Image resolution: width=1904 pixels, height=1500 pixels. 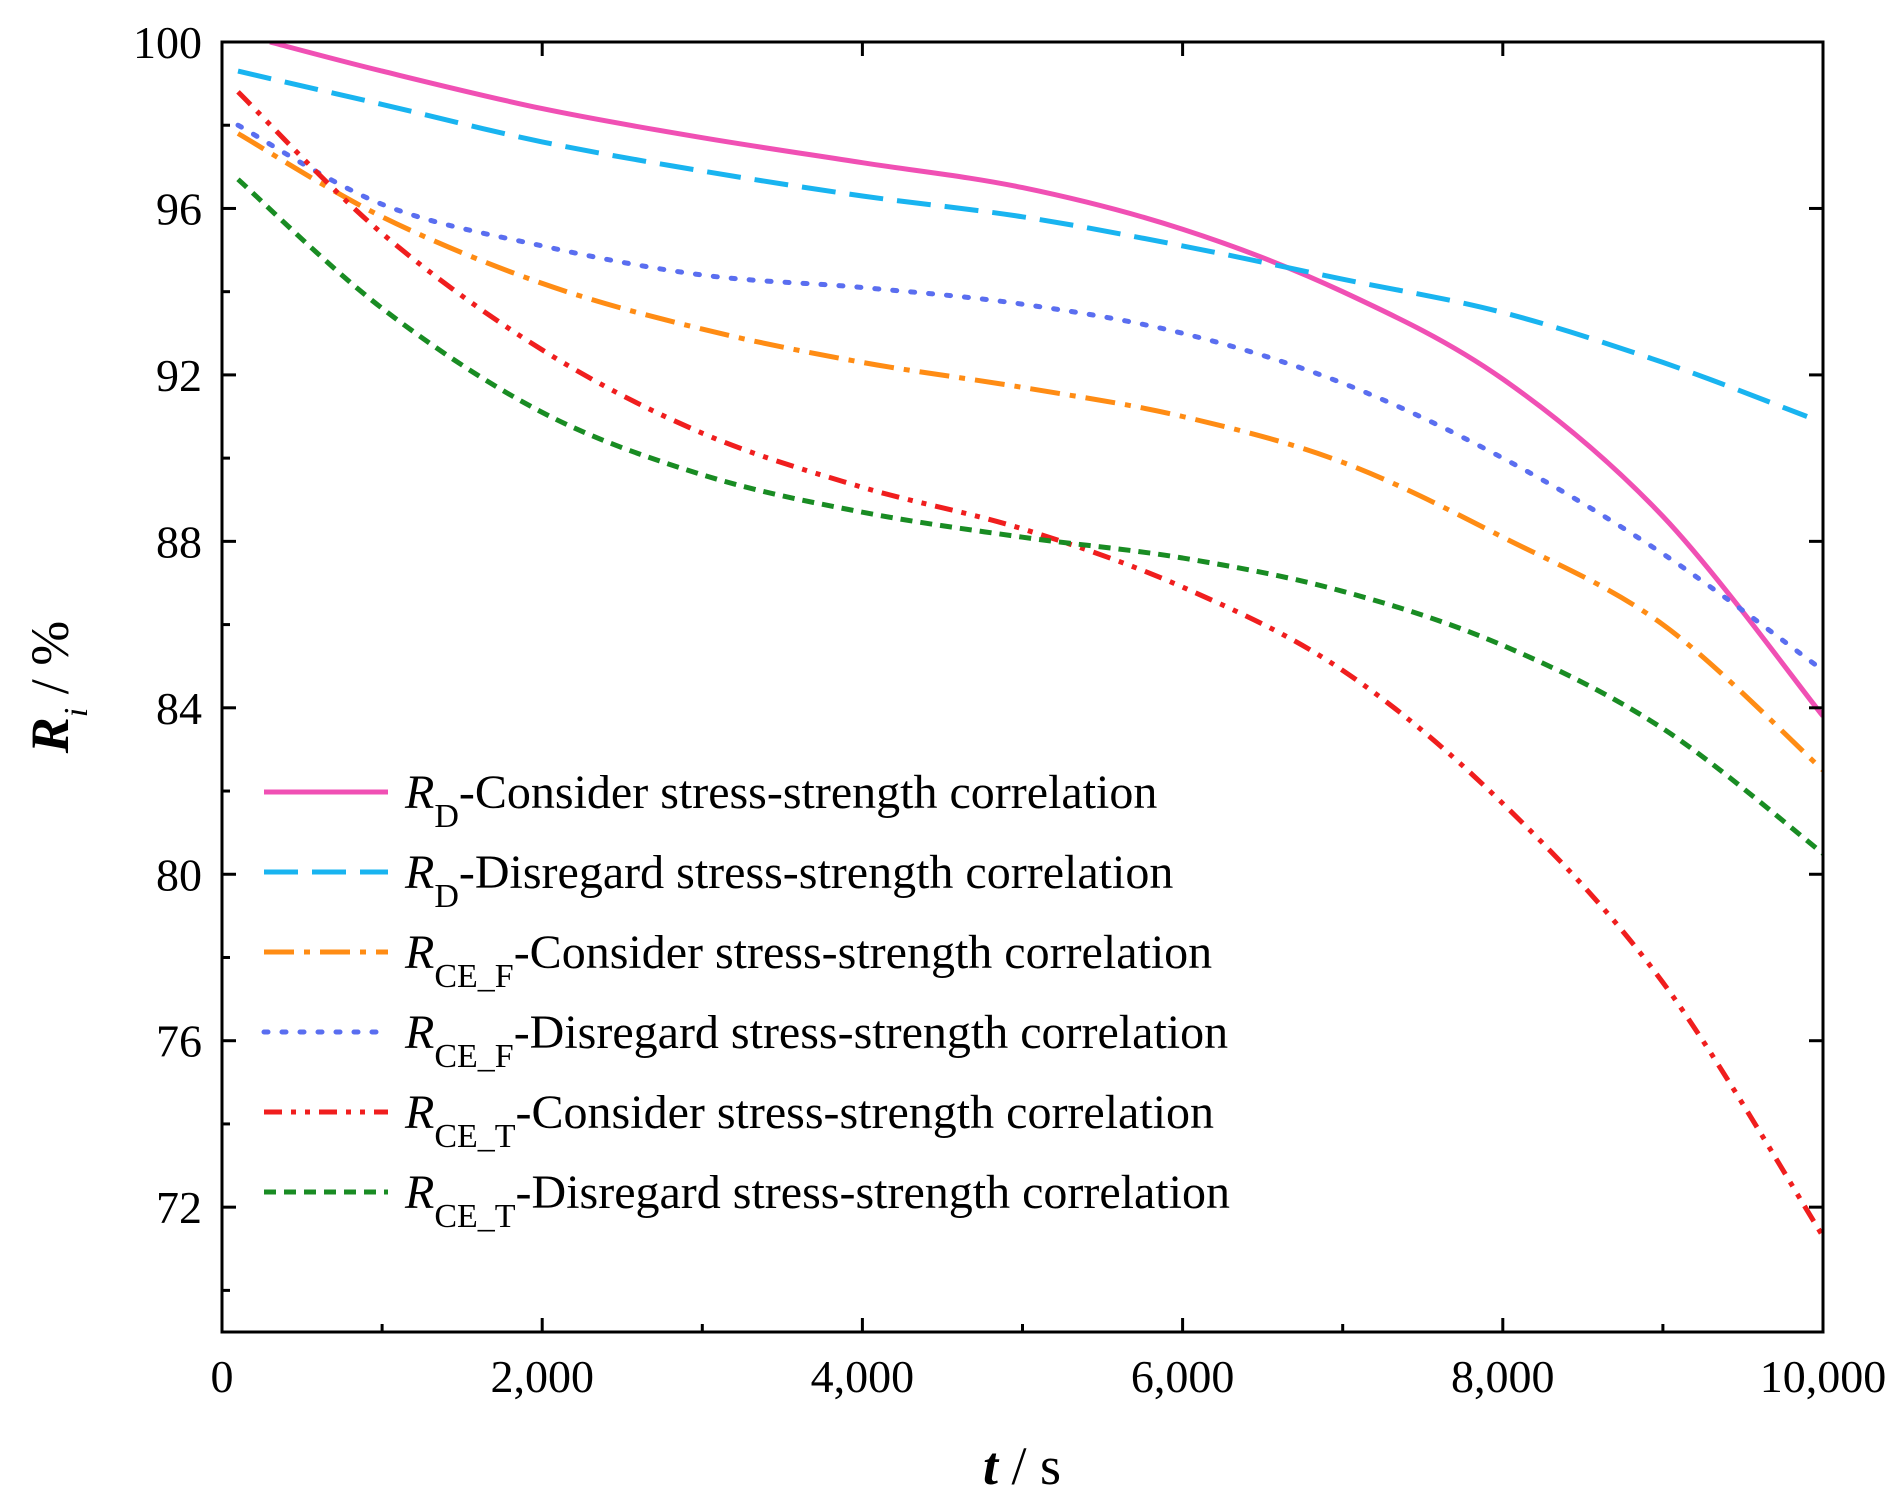 I want to click on y-tick-label: 84, so click(x=179, y=708).